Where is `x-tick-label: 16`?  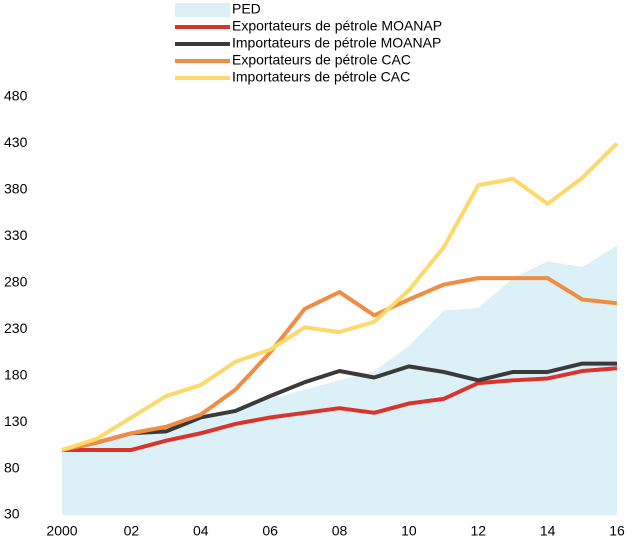
x-tick-label: 16 is located at coordinates (617, 531).